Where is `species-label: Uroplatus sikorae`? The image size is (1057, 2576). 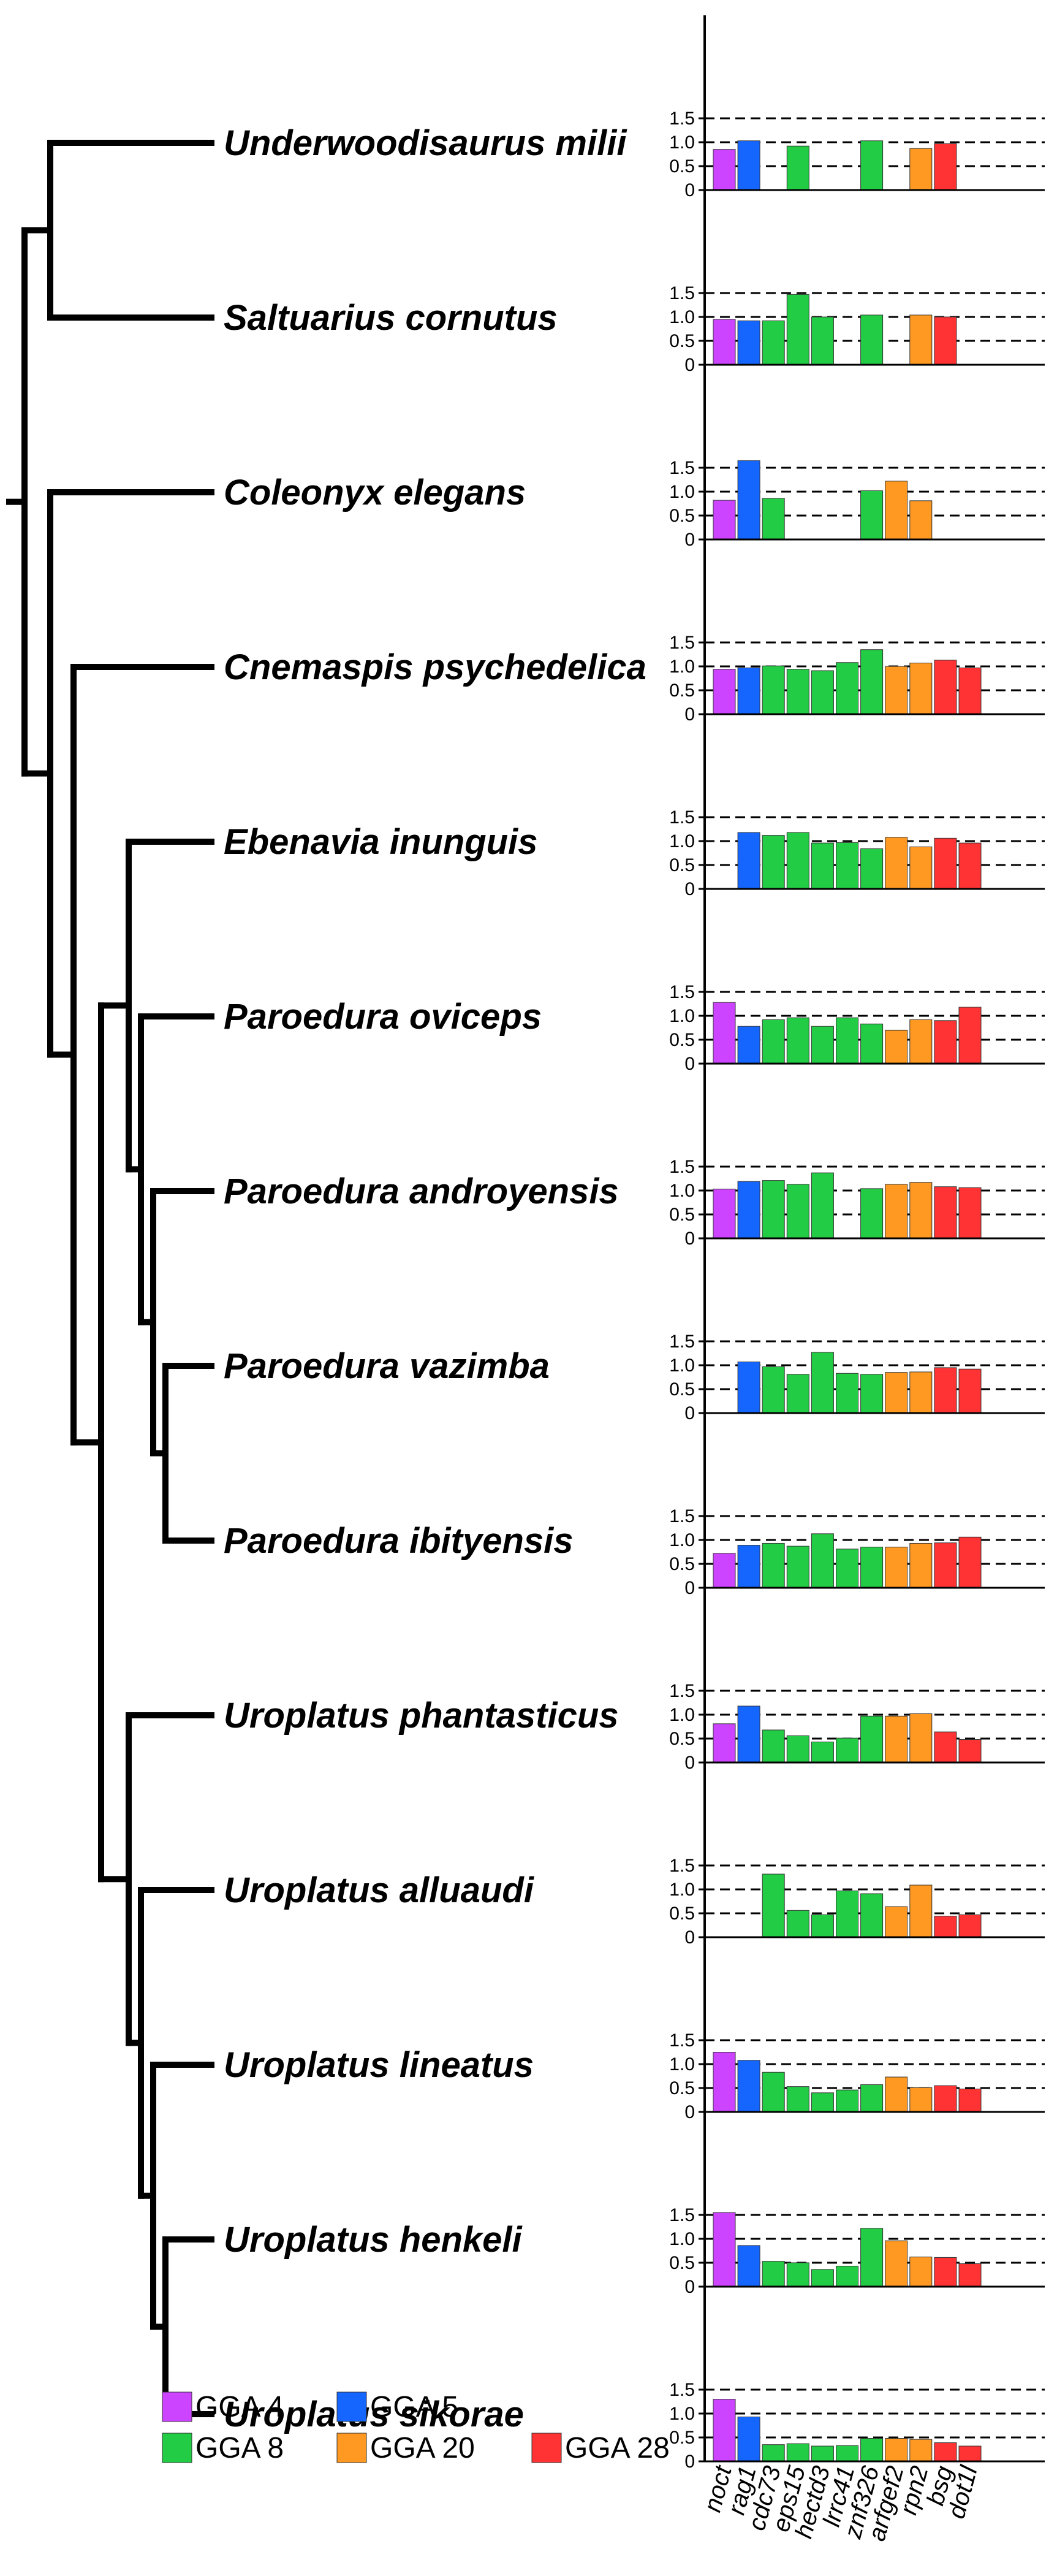 species-label: Uroplatus sikorae is located at coordinates (374, 2414).